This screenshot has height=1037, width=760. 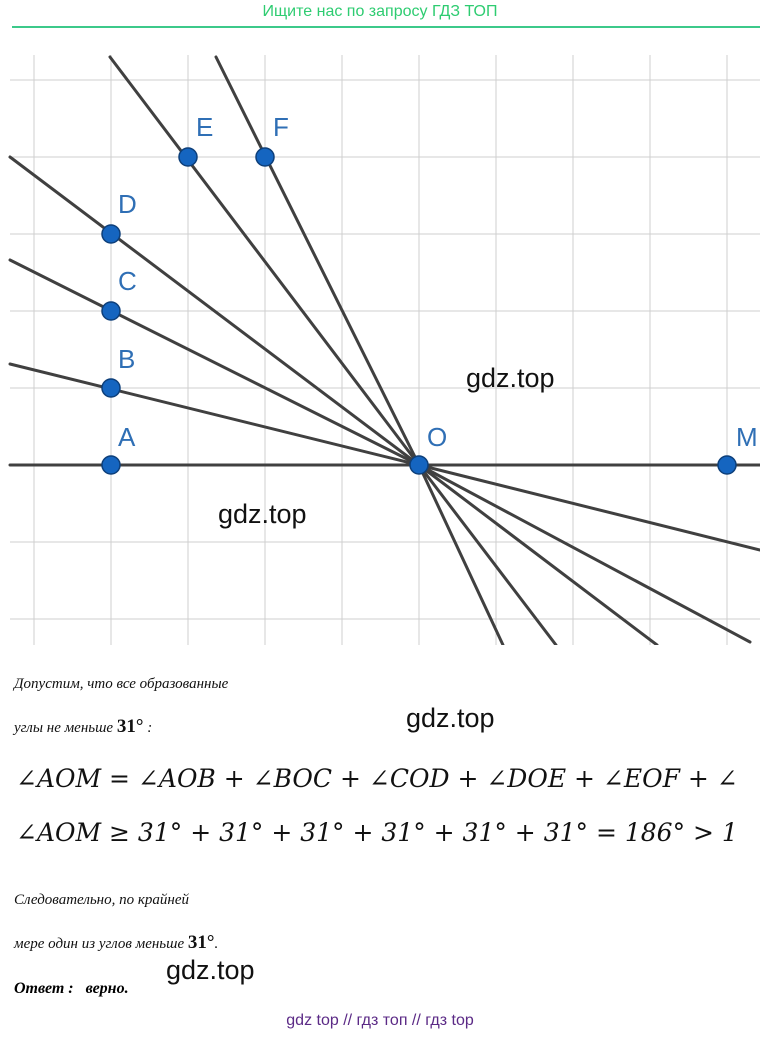 I want to click on solution-line-4: мере один из углов меньше 31°., so click(x=116, y=943).